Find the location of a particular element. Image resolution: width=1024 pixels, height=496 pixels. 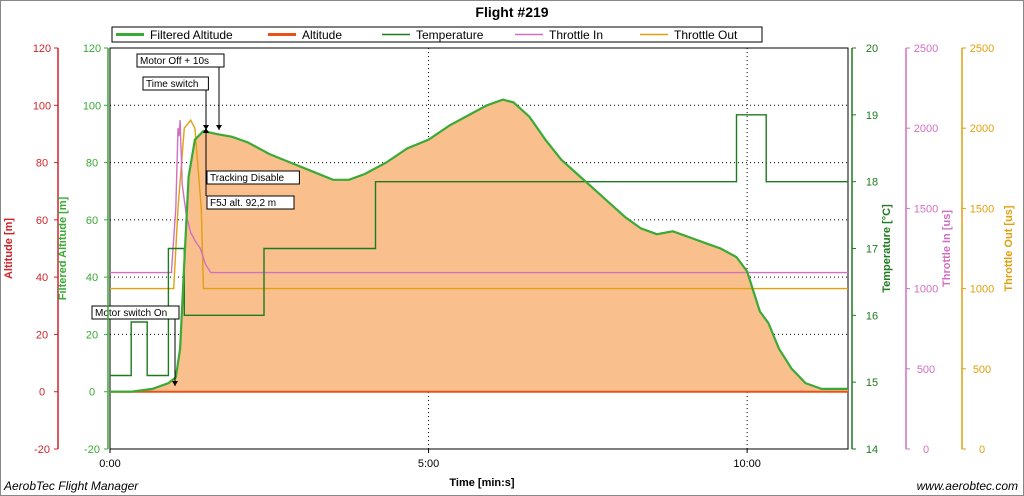

tick-label-thout: 500 is located at coordinates (982, 370).